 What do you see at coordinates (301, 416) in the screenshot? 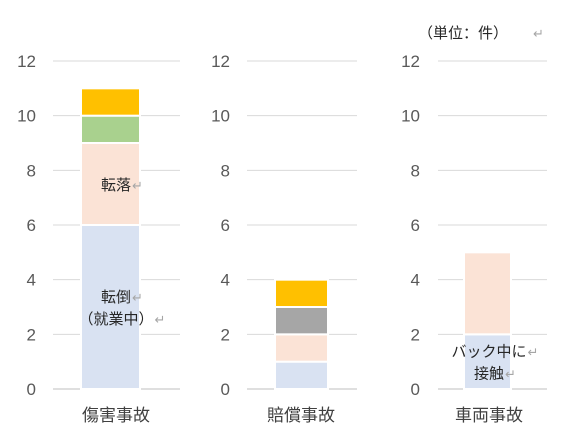
I see `category-label: 賠償事故` at bounding box center [301, 416].